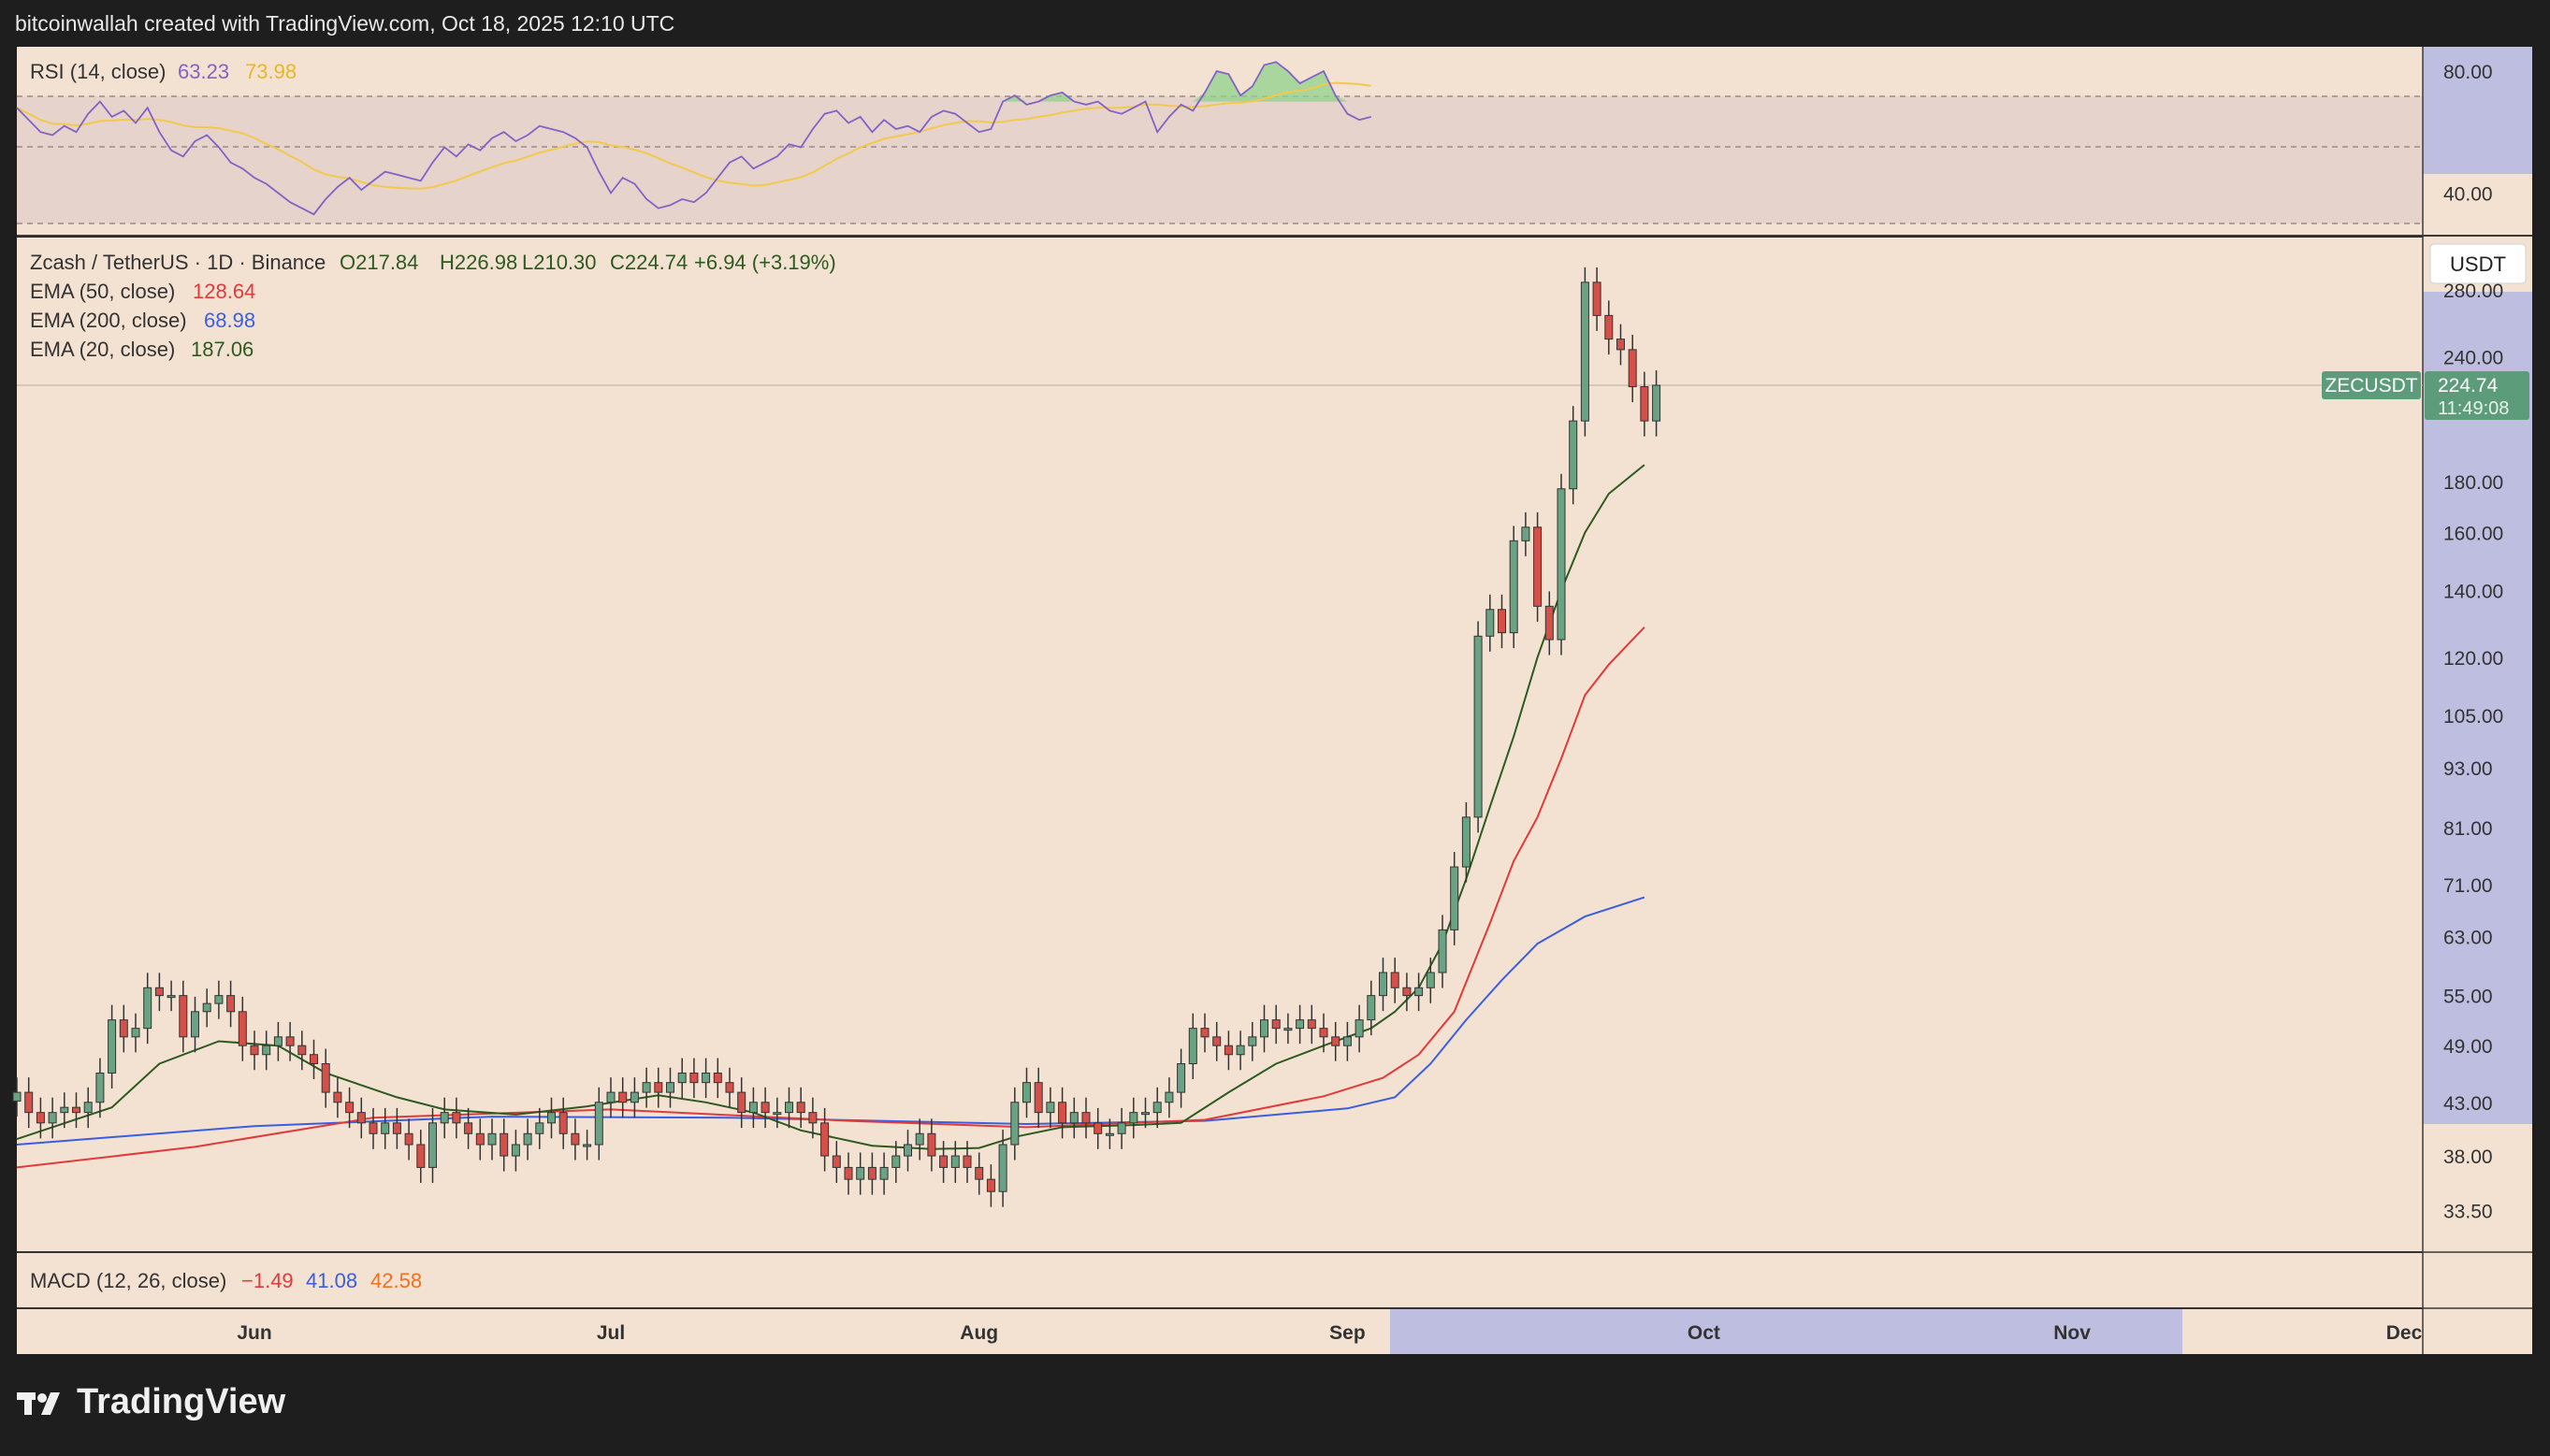 The image size is (2550, 1456). What do you see at coordinates (178, 262) in the screenshot?
I see `symbol-label: Zcash / TetherUS · 1D · Binance` at bounding box center [178, 262].